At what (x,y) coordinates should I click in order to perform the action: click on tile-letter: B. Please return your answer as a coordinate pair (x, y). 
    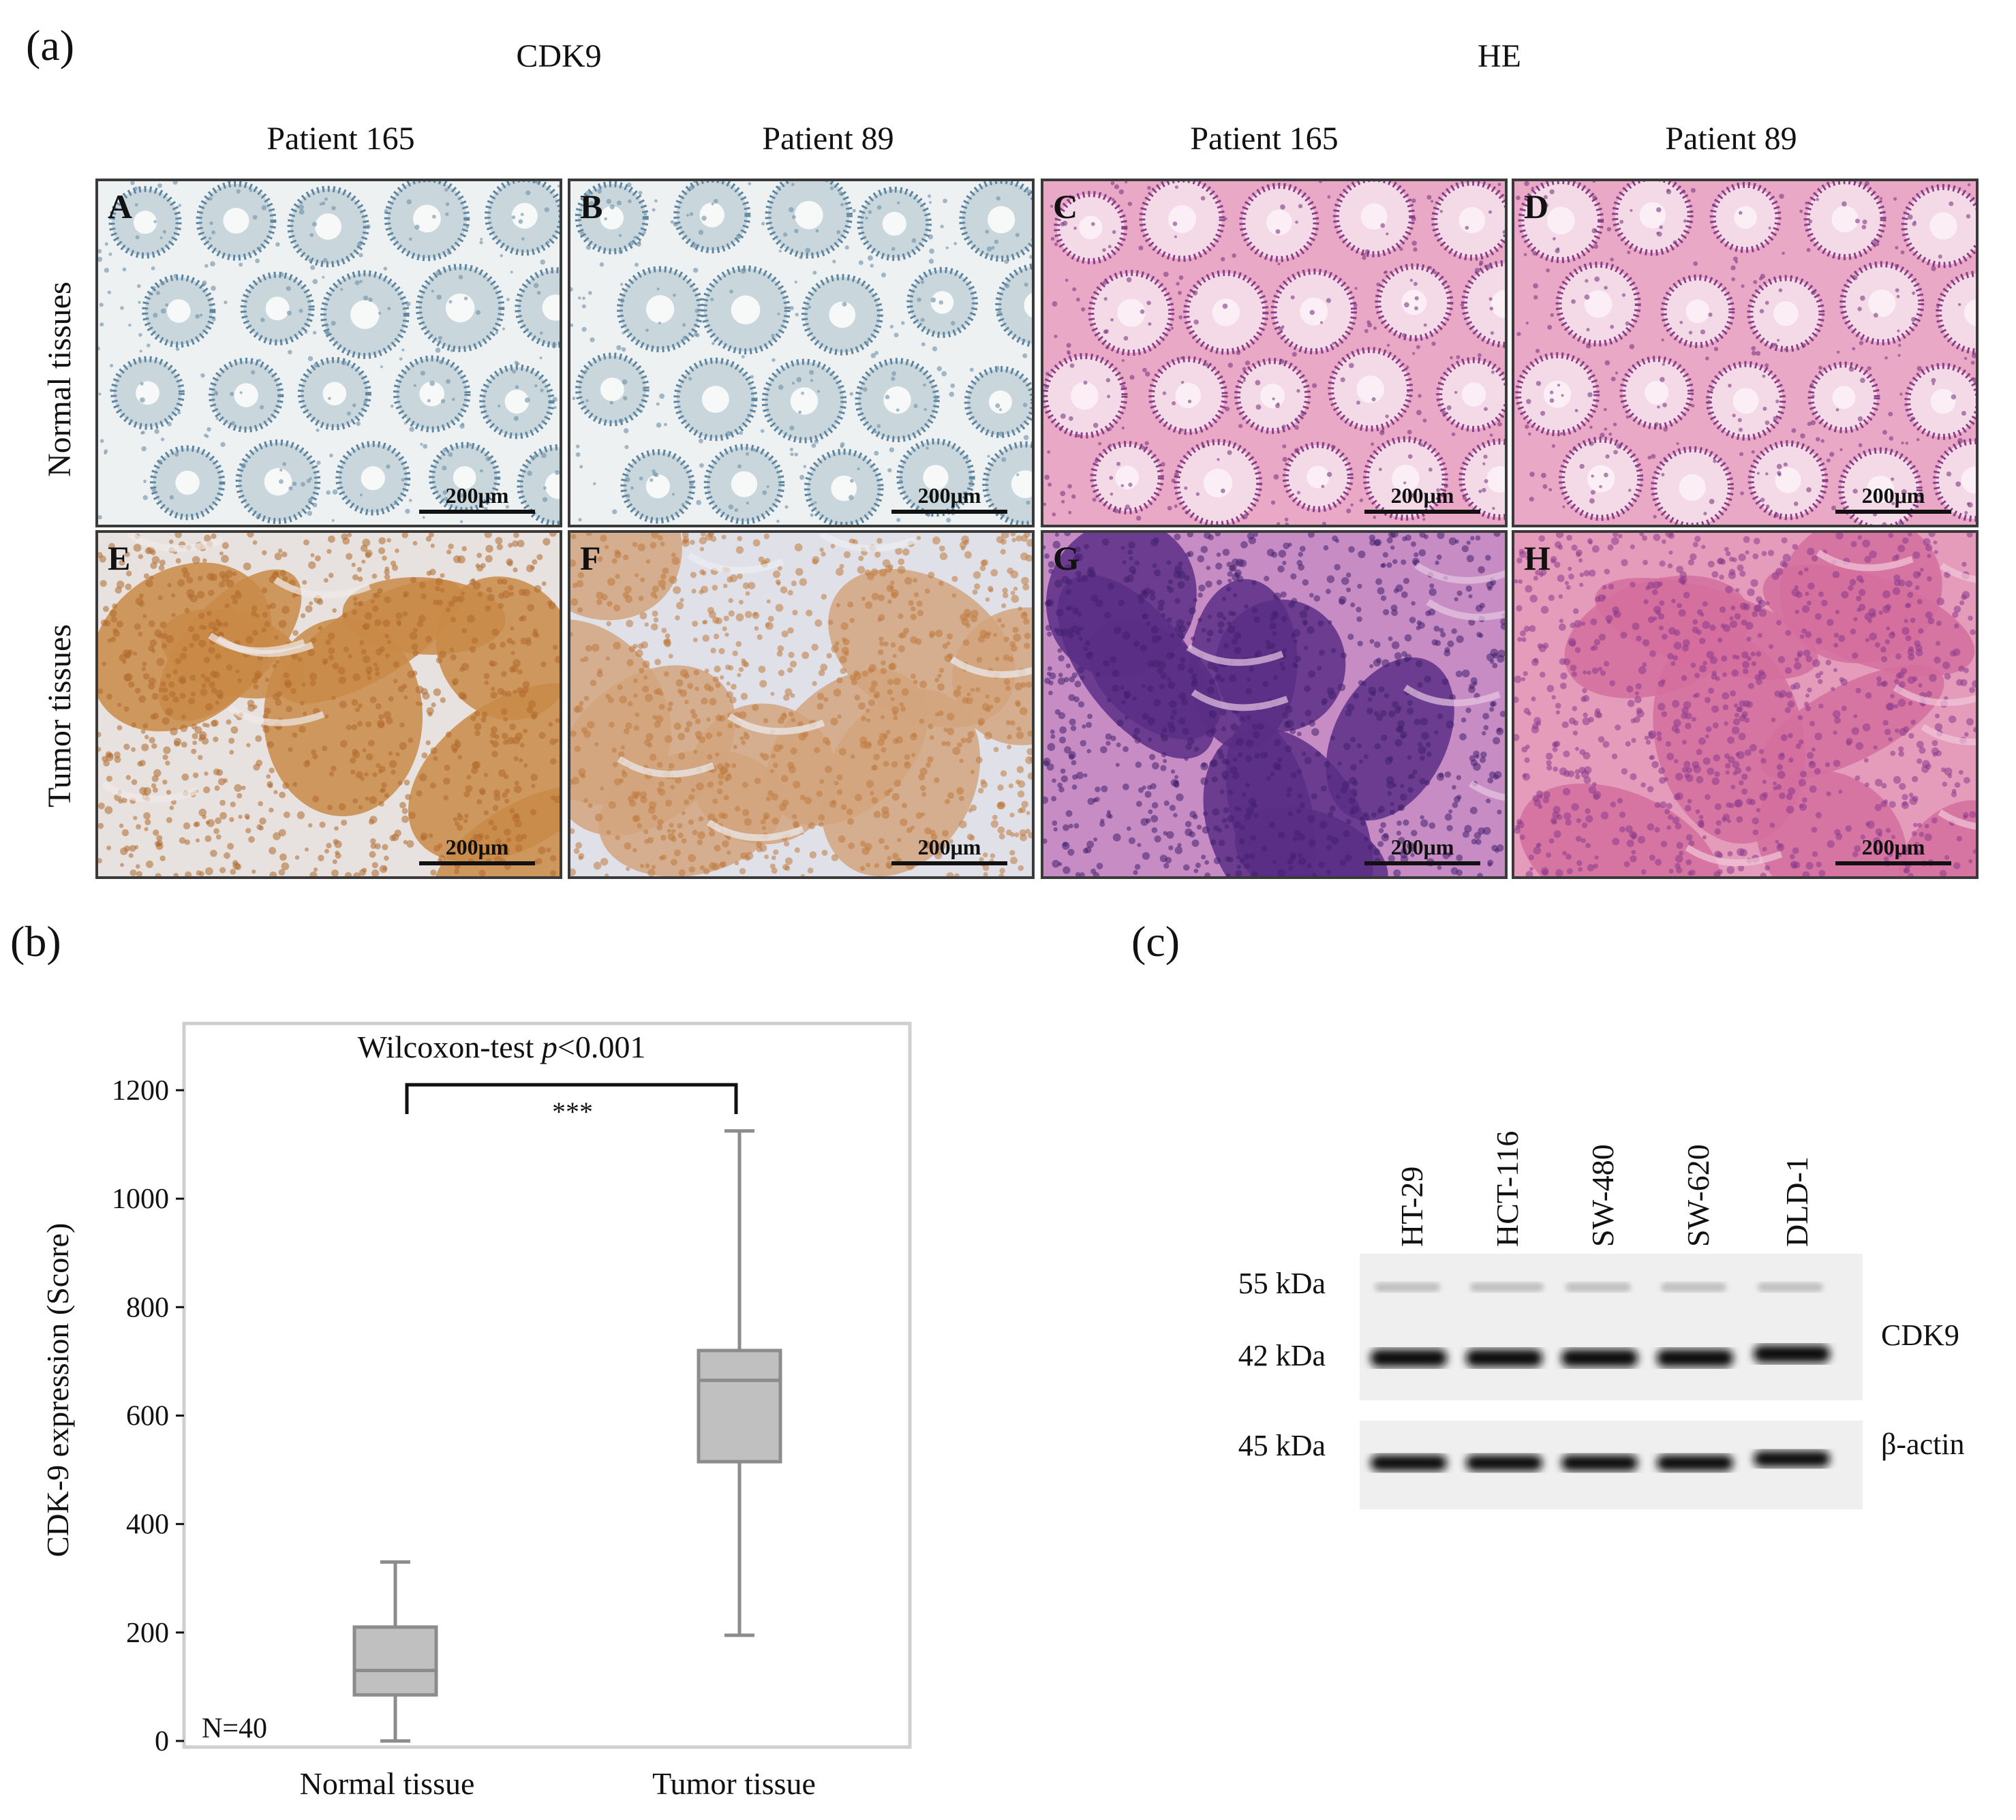
    Looking at the image, I should click on (591, 206).